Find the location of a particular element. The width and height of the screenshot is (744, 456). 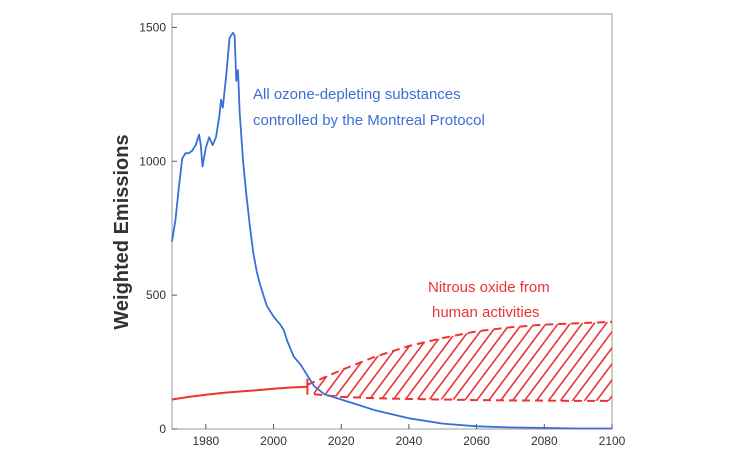

y-axis-title: Weighted Emissions is located at coordinates (122, 231).